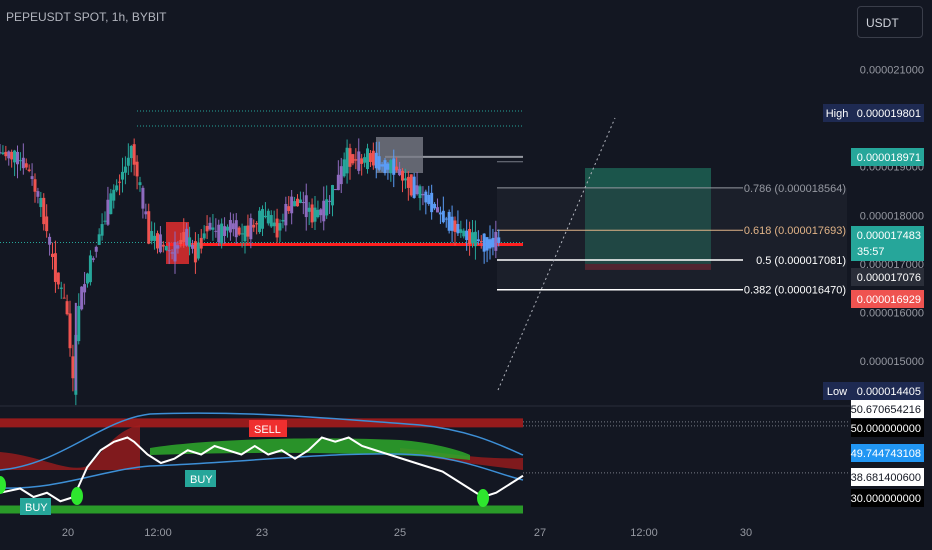 This screenshot has width=932, height=550. Describe the element at coordinates (158, 533) in the screenshot. I see `x-tick-label: 12:00` at that location.